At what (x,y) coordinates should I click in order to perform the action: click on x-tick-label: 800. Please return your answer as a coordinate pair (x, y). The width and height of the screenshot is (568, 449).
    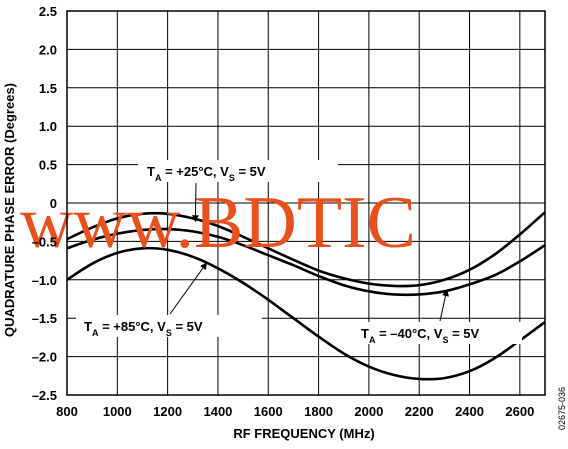
    Looking at the image, I should click on (67, 411).